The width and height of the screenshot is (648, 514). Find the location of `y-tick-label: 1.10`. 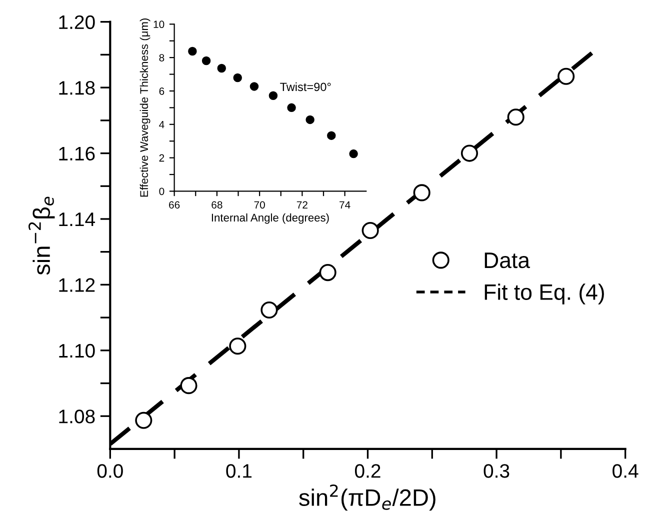

y-tick-label: 1.10 is located at coordinates (77, 351).